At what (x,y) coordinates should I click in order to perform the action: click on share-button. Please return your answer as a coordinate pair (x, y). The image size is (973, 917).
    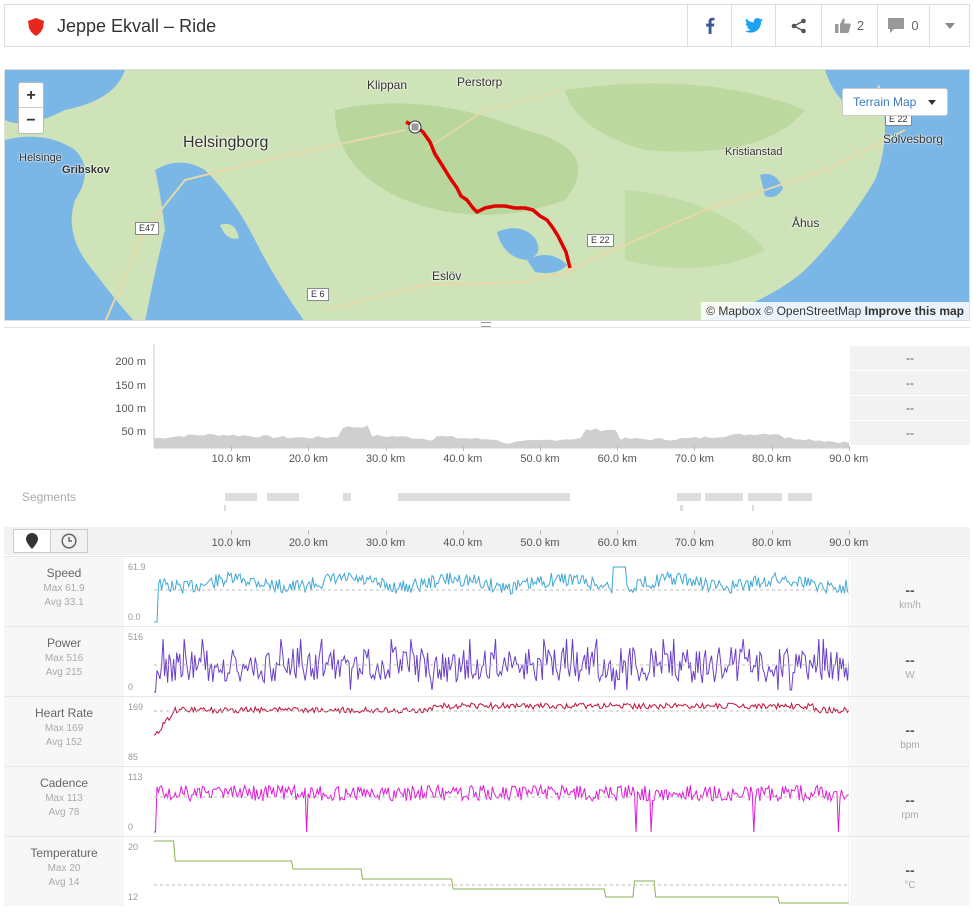
    Looking at the image, I should click on (798, 25).